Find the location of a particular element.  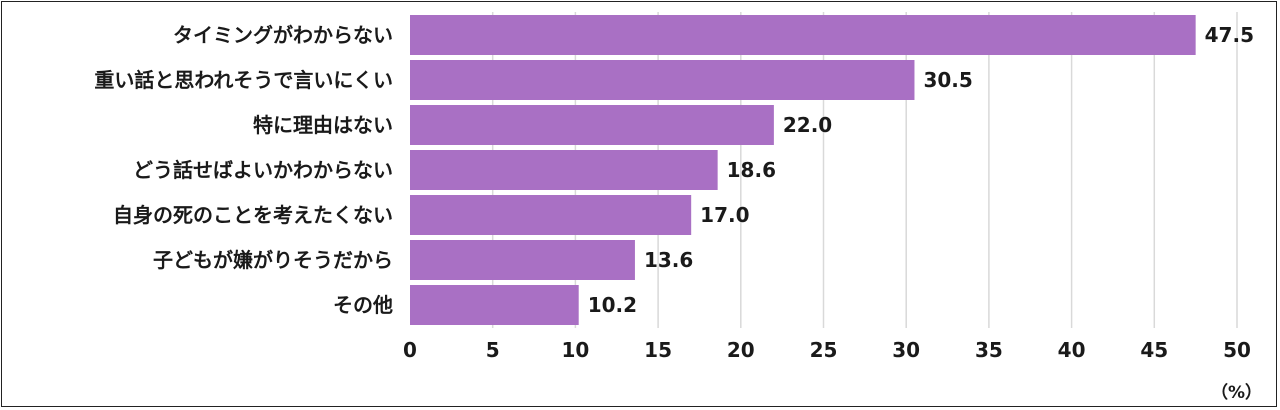

x-tick-label: 30 is located at coordinates (906, 350).